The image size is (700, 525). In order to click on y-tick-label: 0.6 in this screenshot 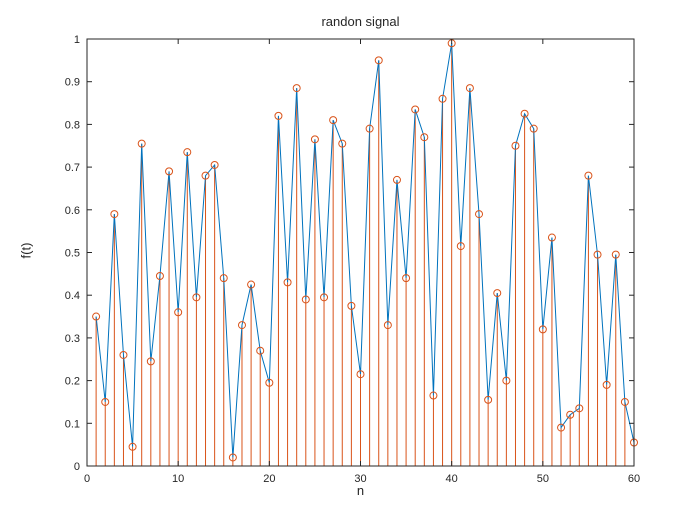, I will do `click(72, 211)`.